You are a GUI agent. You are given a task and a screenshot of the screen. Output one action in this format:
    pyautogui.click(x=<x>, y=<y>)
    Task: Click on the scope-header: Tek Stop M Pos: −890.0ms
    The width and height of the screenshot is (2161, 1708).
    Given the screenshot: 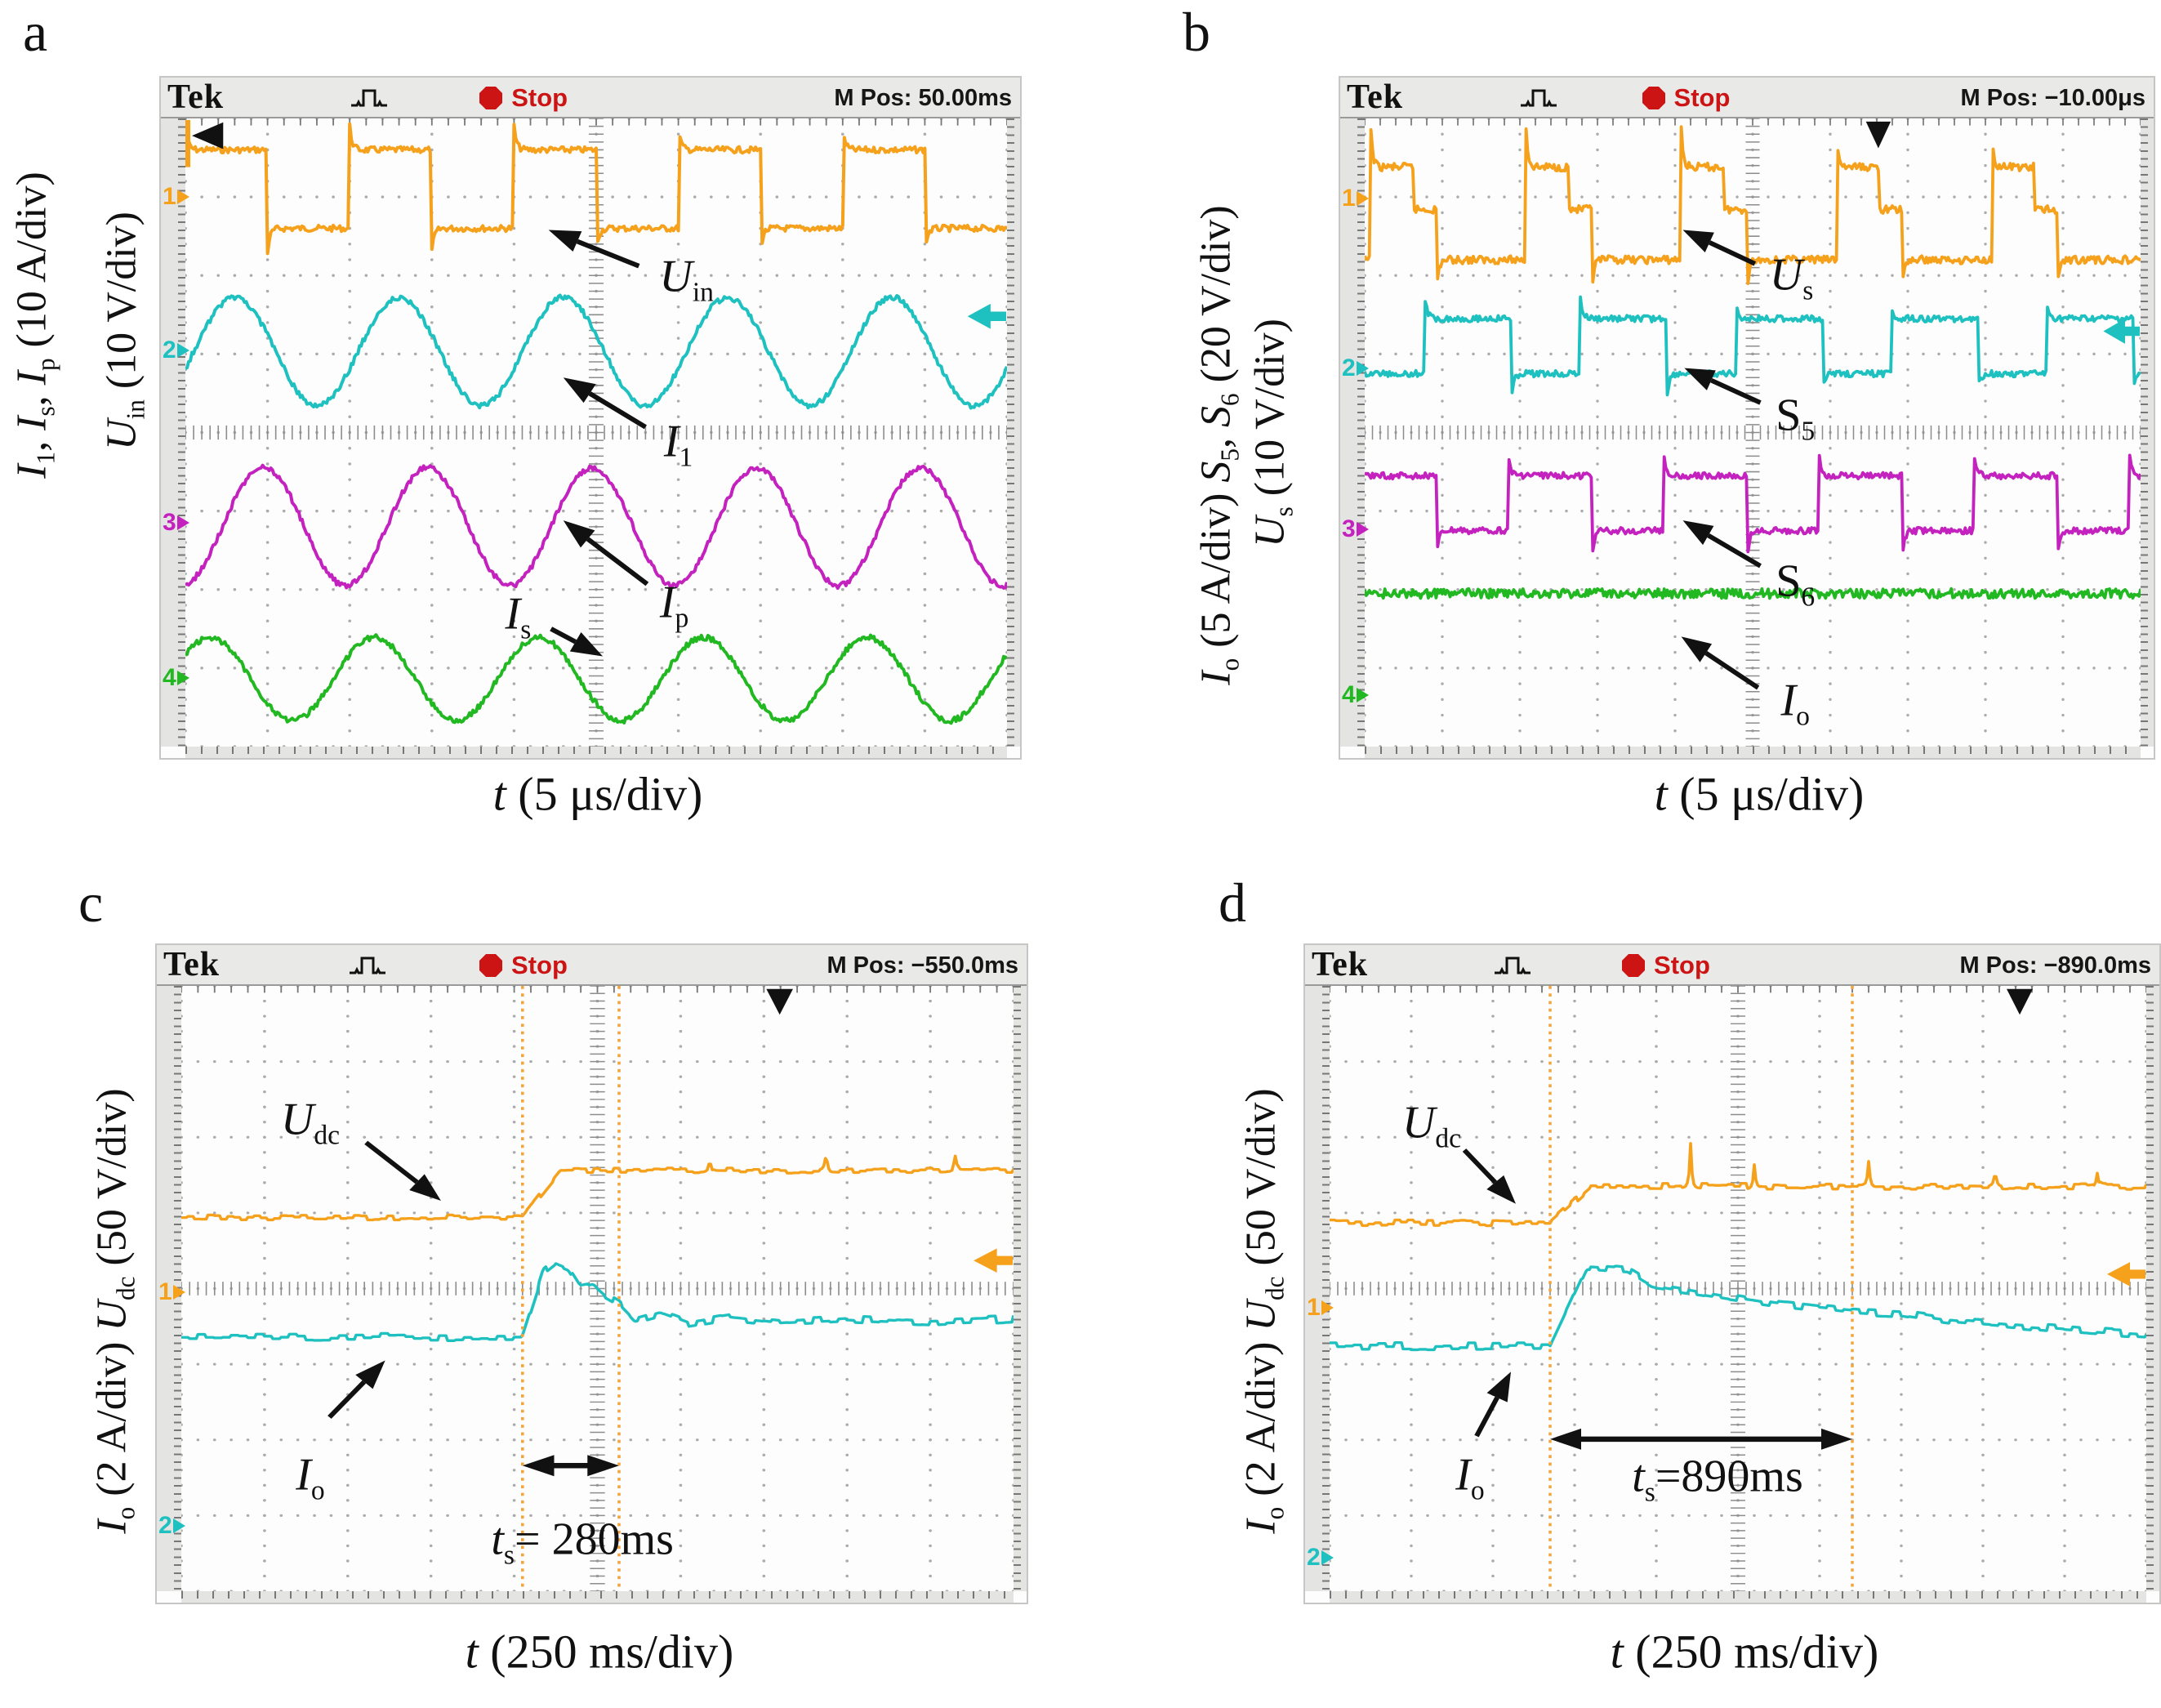 What is the action you would take?
    pyautogui.click(x=1732, y=966)
    